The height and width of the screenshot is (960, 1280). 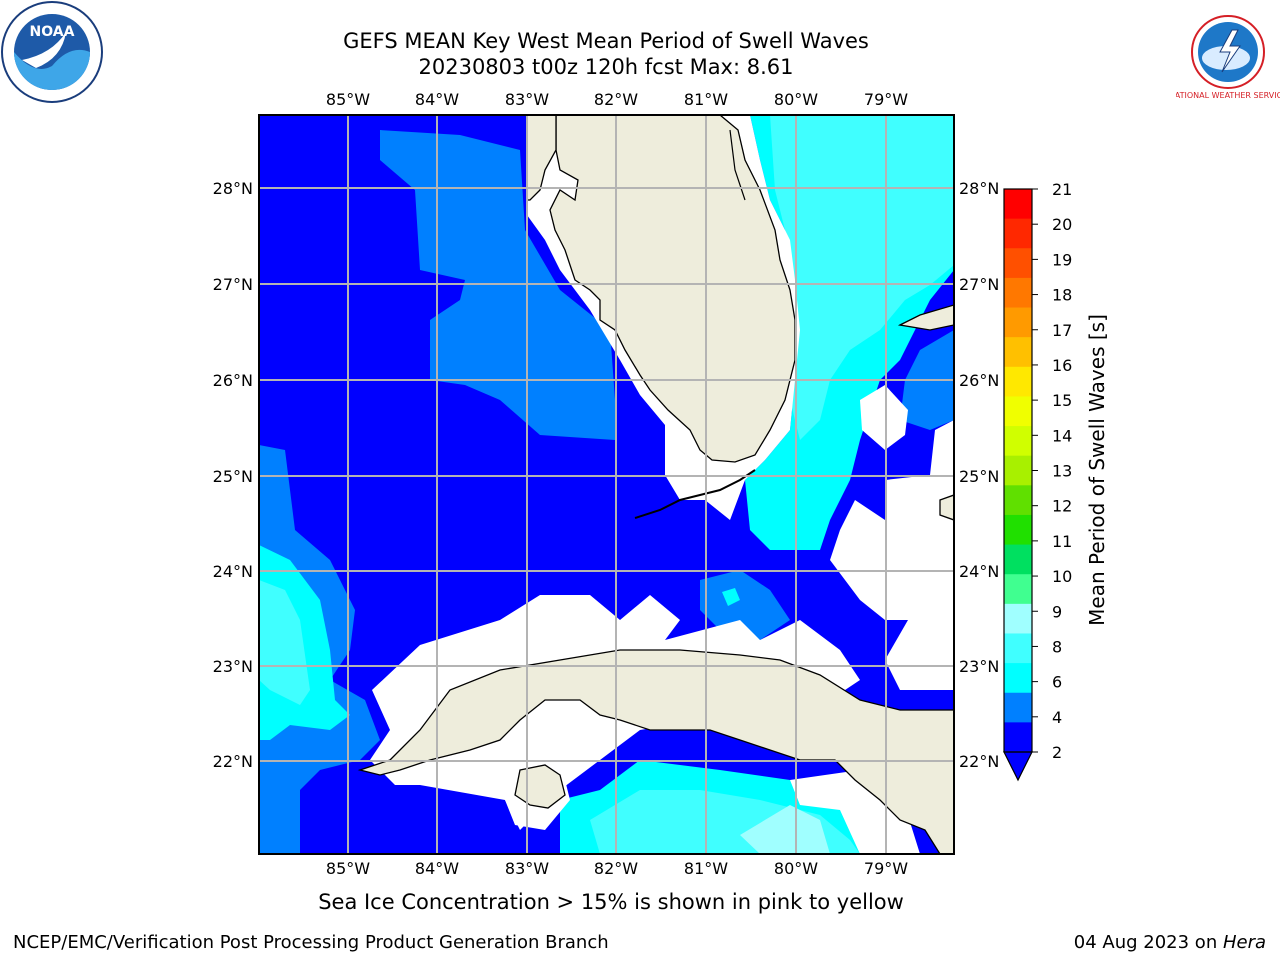 What do you see at coordinates (1062, 506) in the screenshot?
I see `colorbar-tick-label: 12` at bounding box center [1062, 506].